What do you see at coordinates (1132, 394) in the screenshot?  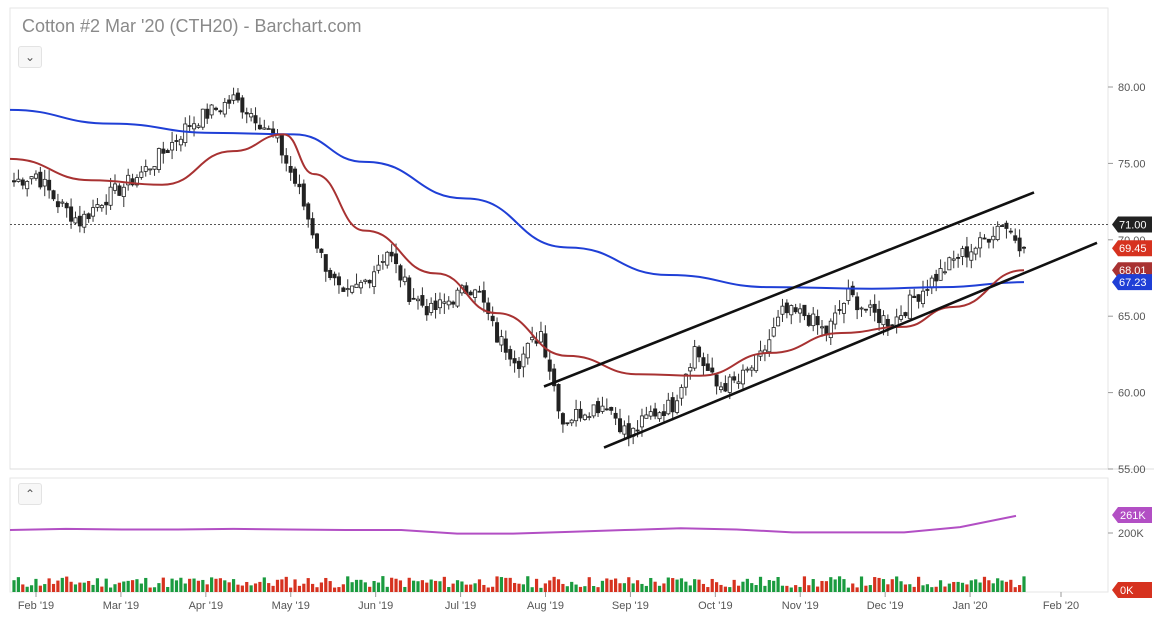 I see `y-tick-label: 60.00` at bounding box center [1132, 394].